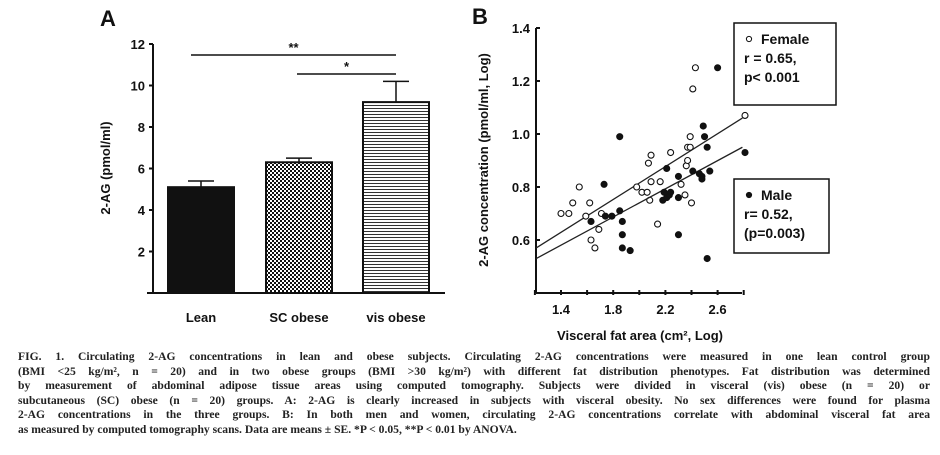 The image size is (940, 455). I want to click on y-tick-label: 2, so click(141, 252).